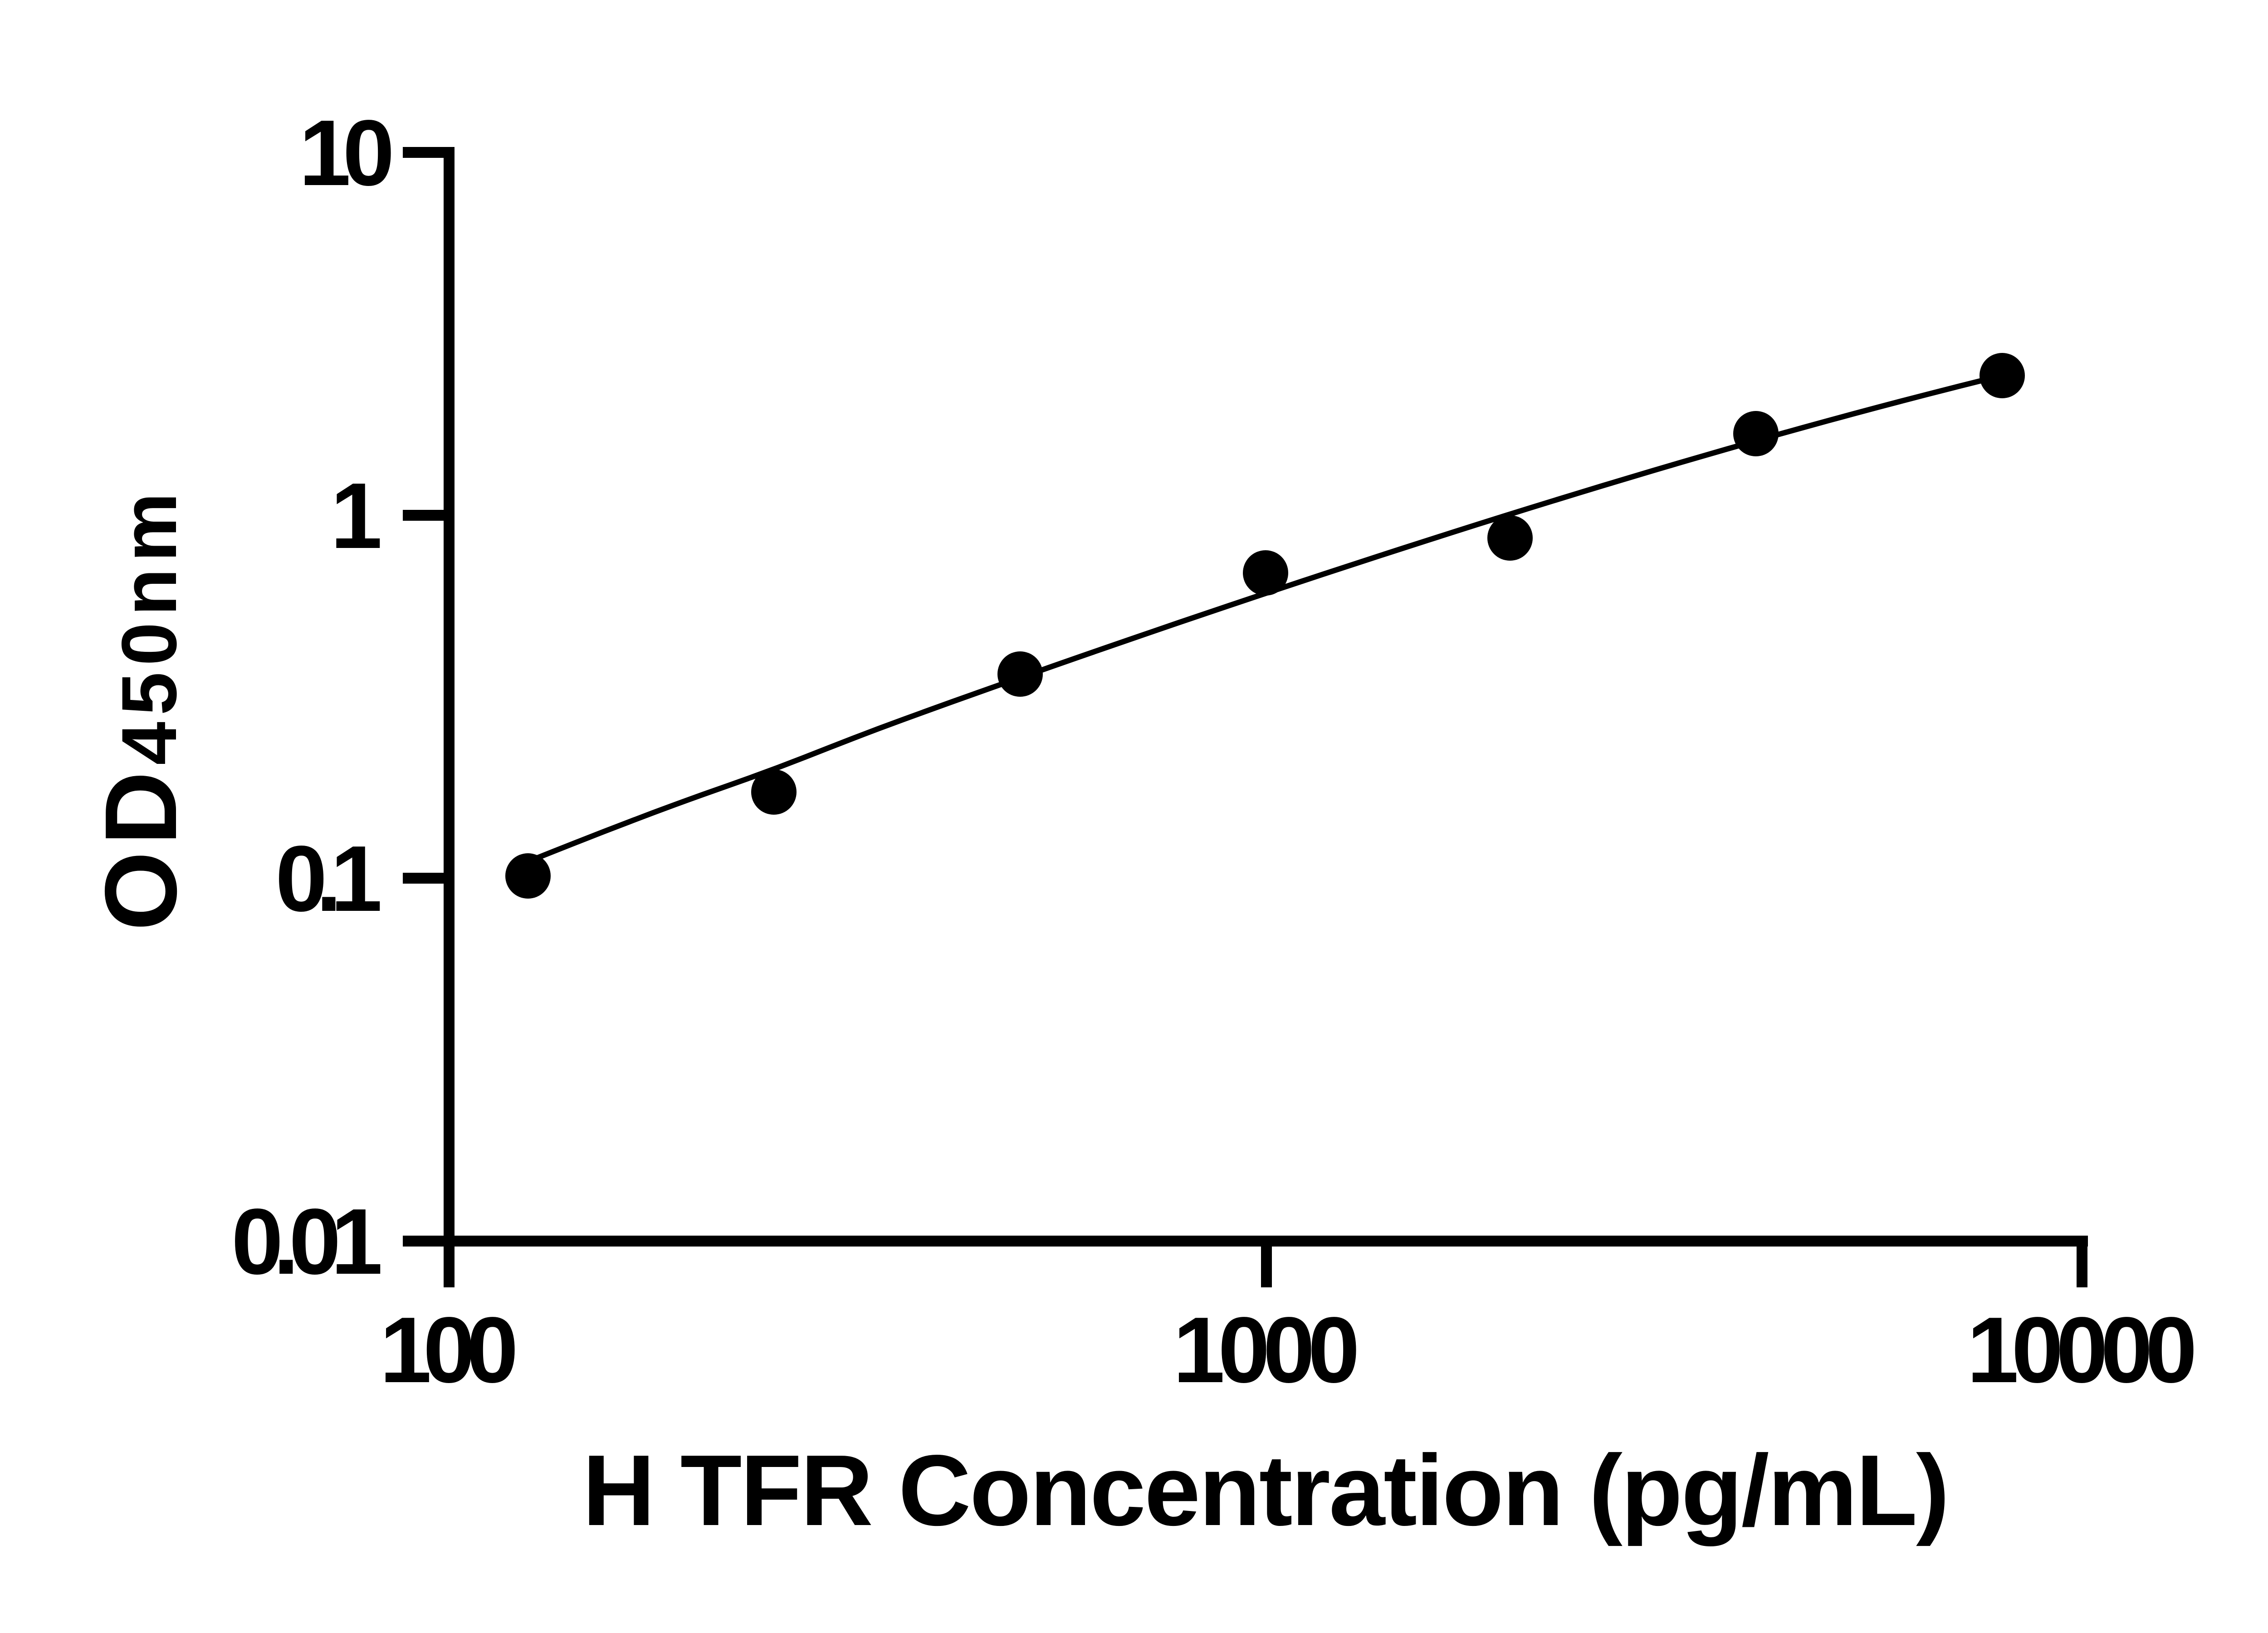  What do you see at coordinates (1266, 1350) in the screenshot?
I see `svg-text: 1000` at bounding box center [1266, 1350].